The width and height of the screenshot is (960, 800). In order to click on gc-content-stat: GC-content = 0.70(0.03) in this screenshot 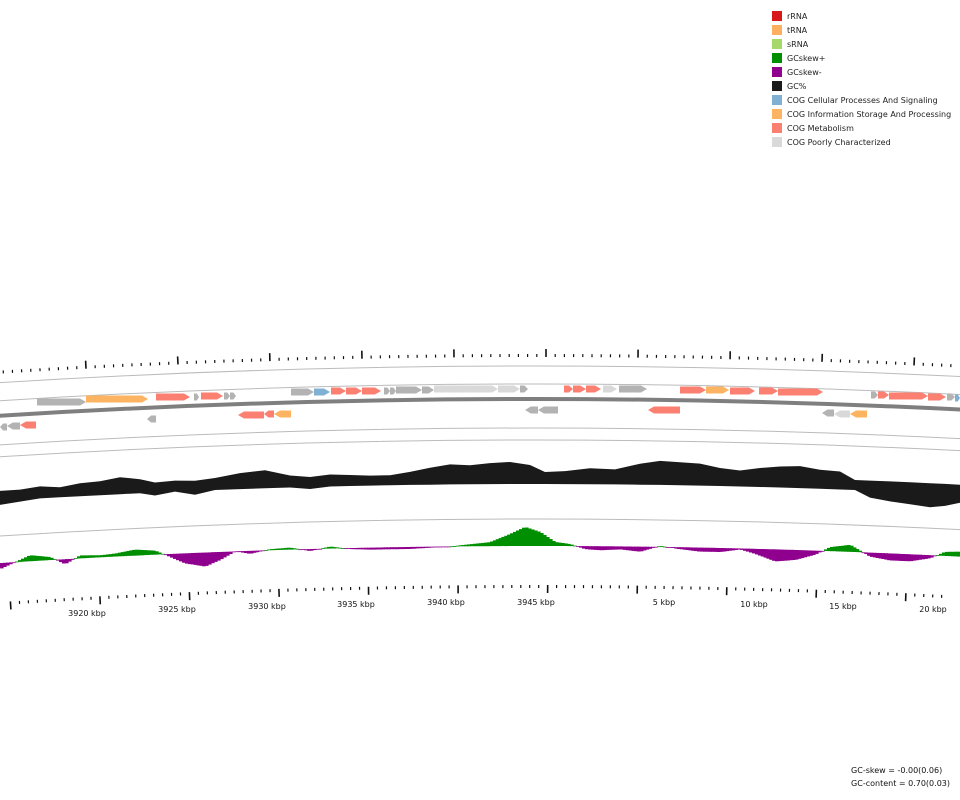, I will do `click(900, 783)`.